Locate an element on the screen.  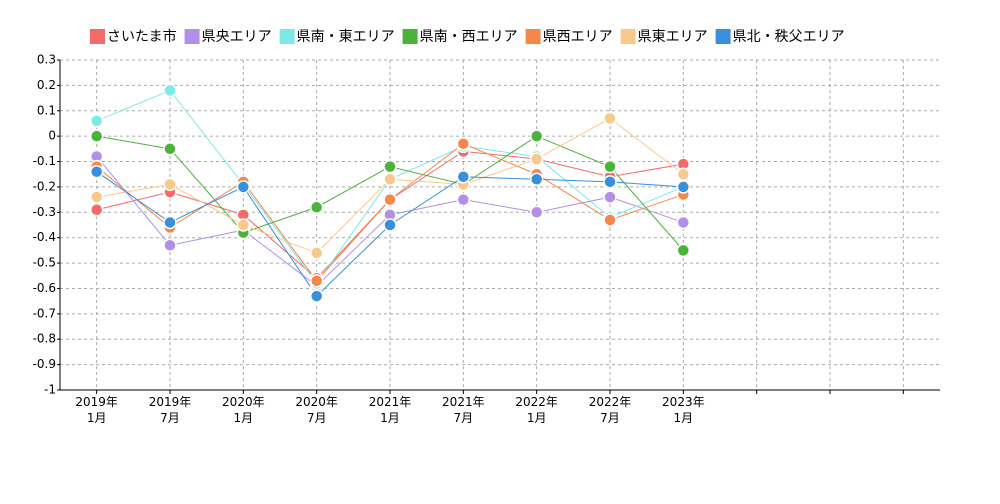
x-tick-label: 2021年 7月 is located at coordinates (463, 410).